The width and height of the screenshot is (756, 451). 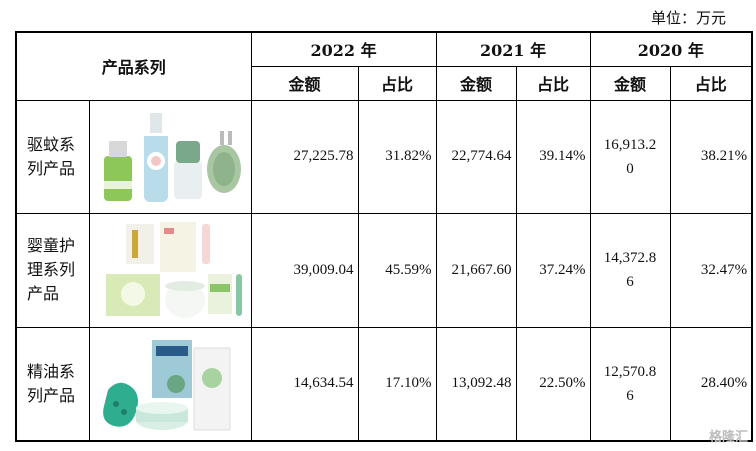 I want to click on amount-2022: 27,225.78, so click(x=304, y=156).